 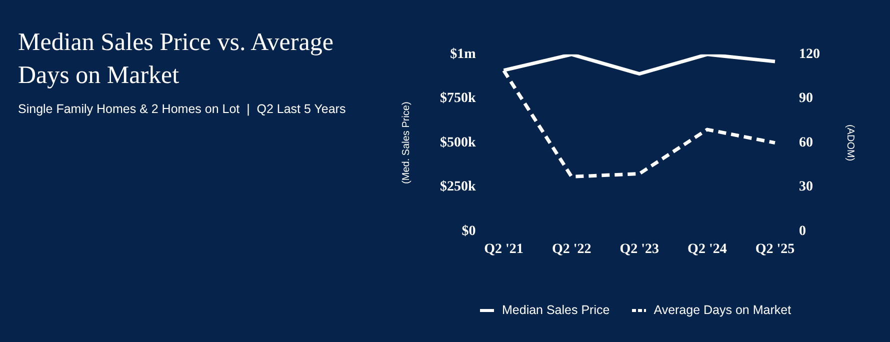 I want to click on y2-axis-title: (ADOM), so click(x=850, y=143).